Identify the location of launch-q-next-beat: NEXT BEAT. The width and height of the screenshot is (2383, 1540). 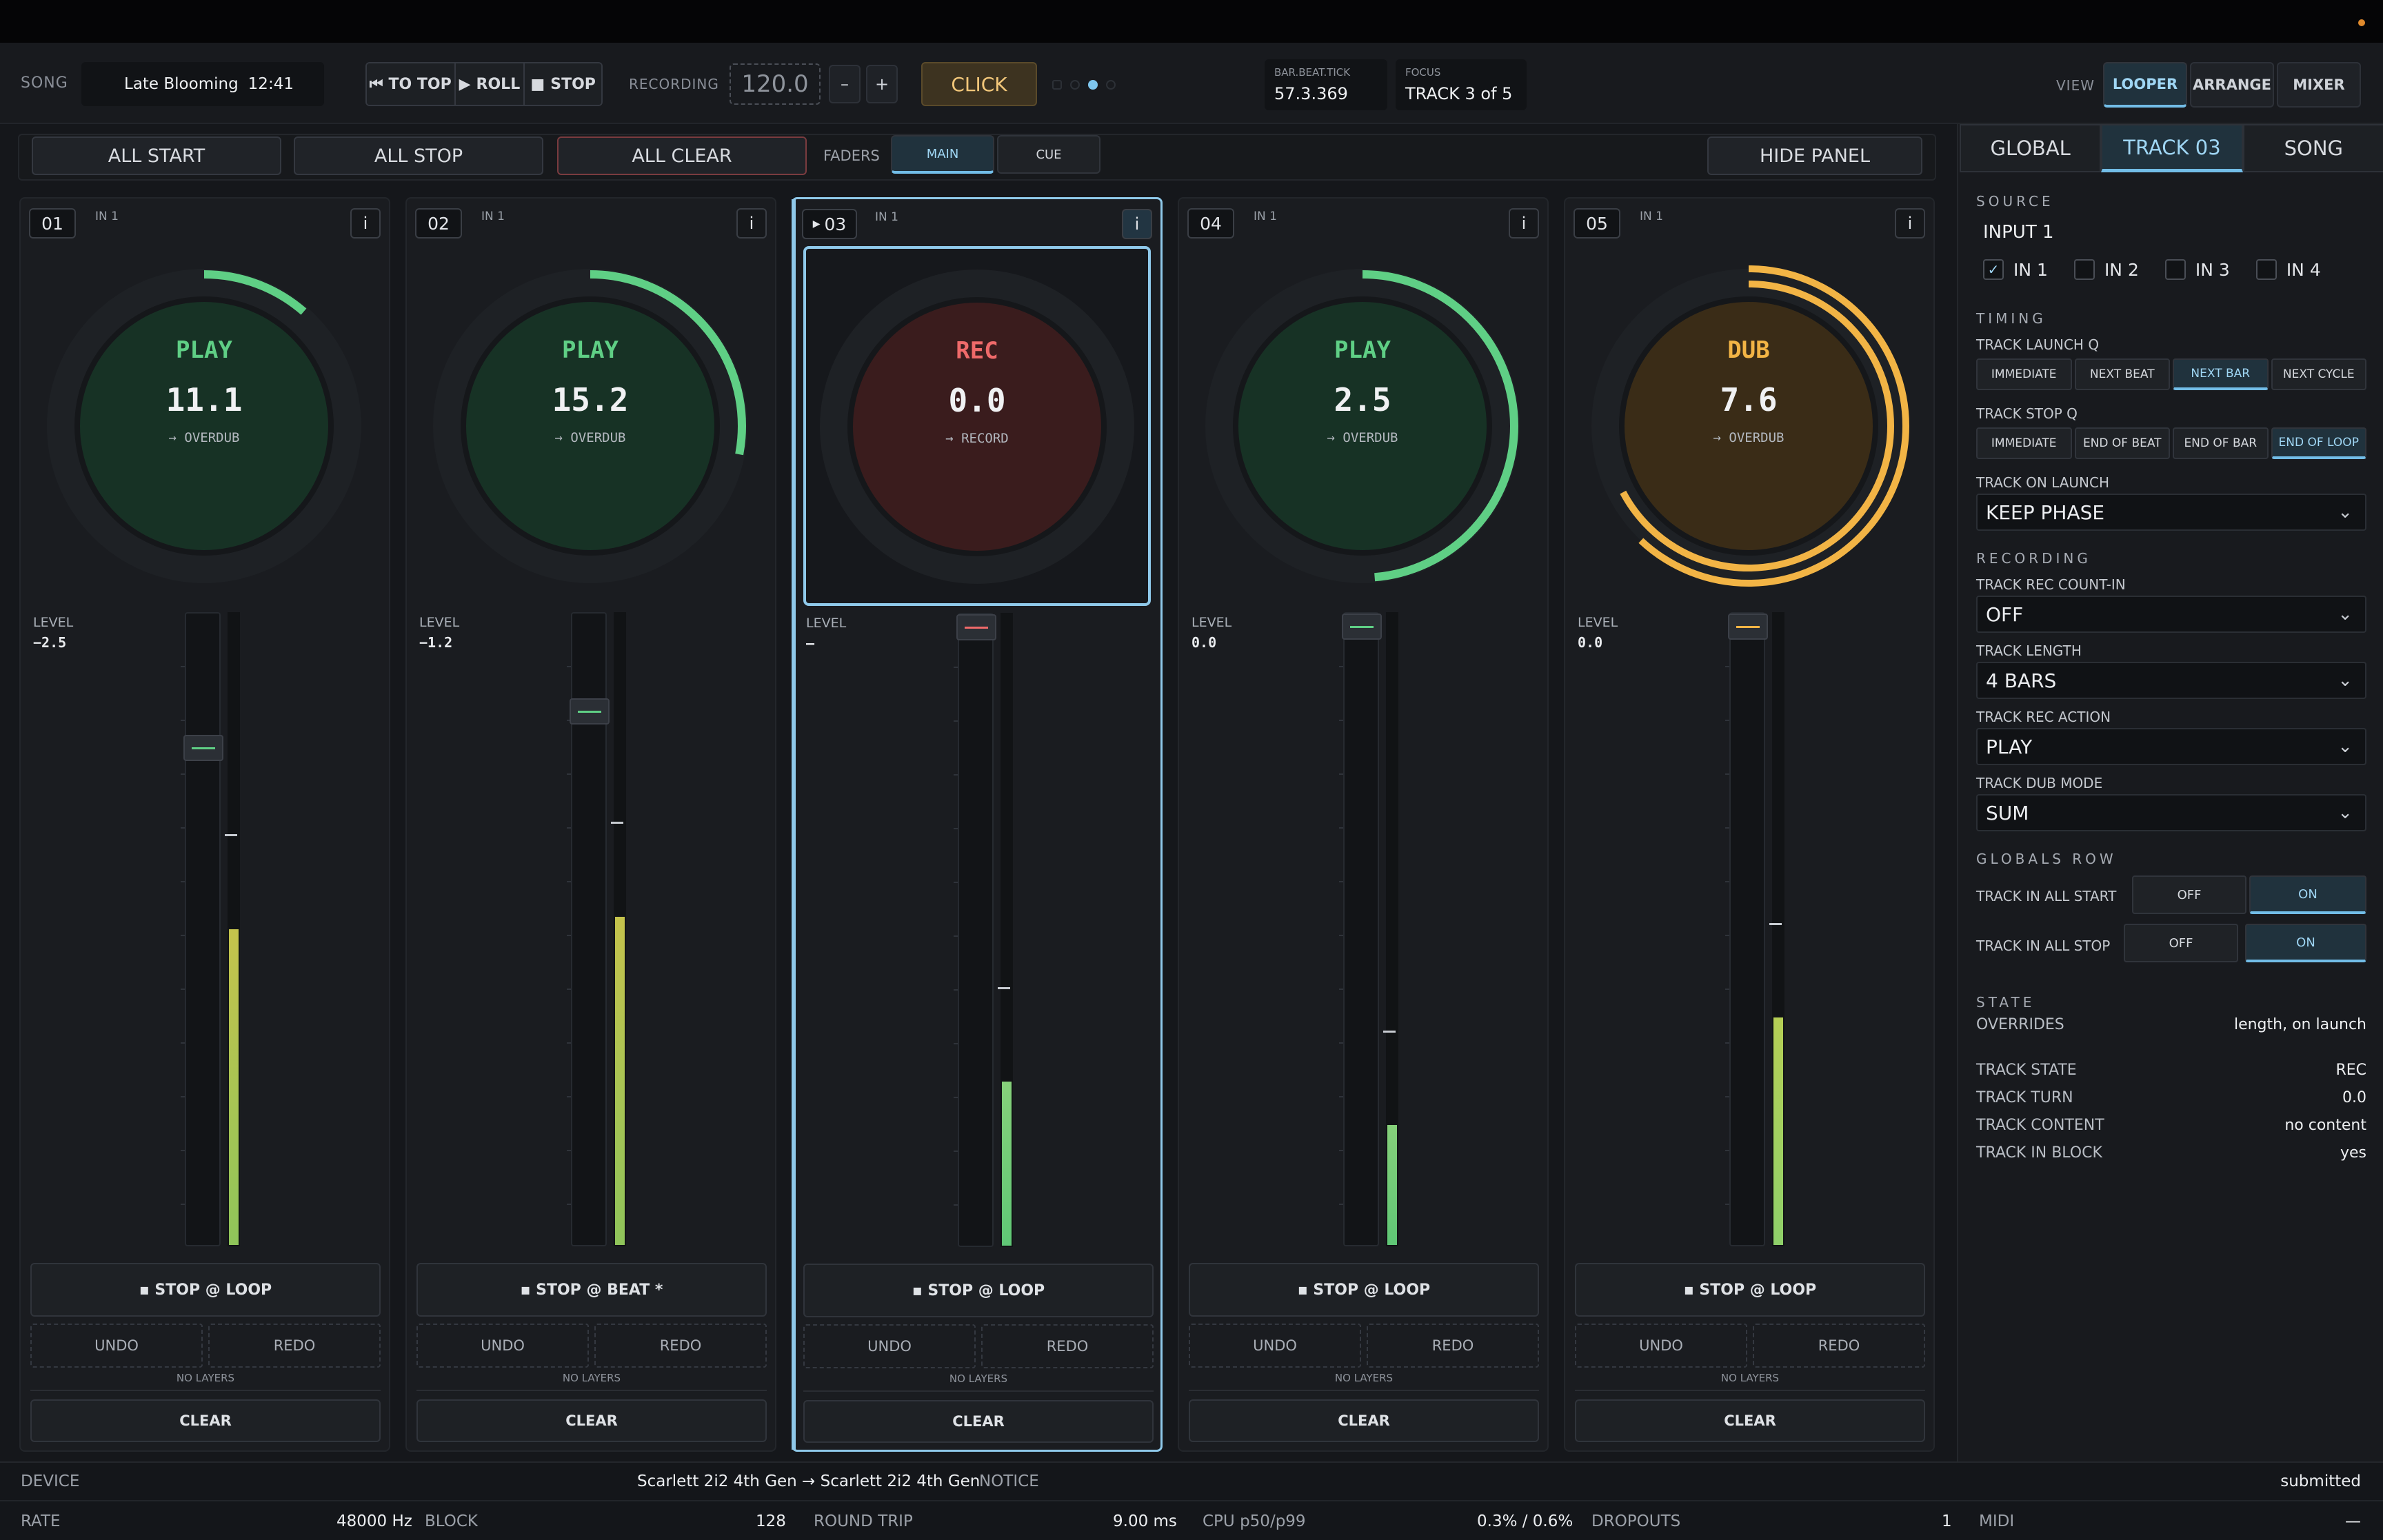
(2122, 374).